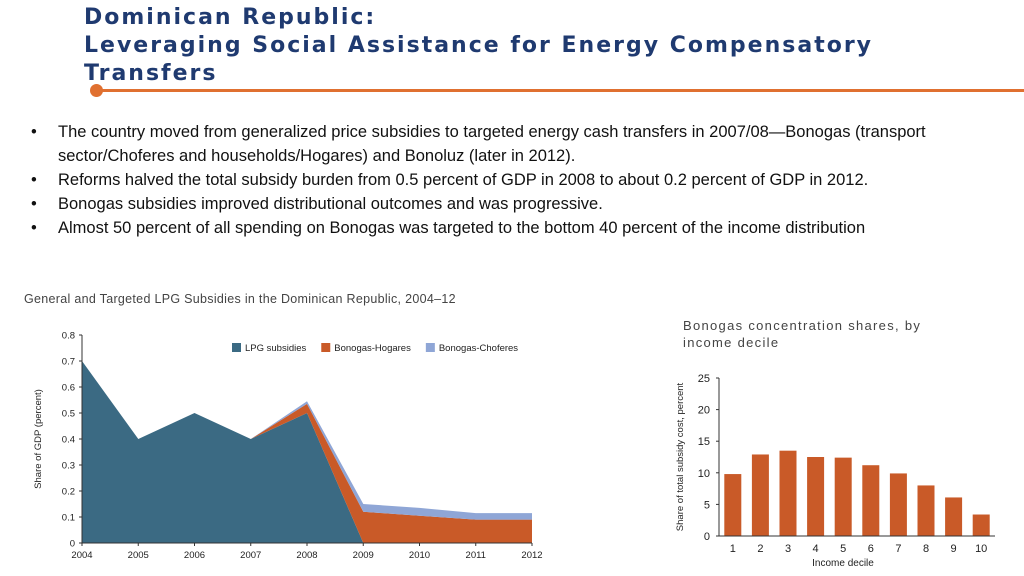  I want to click on x-axis-label: Income decile, so click(843, 563).